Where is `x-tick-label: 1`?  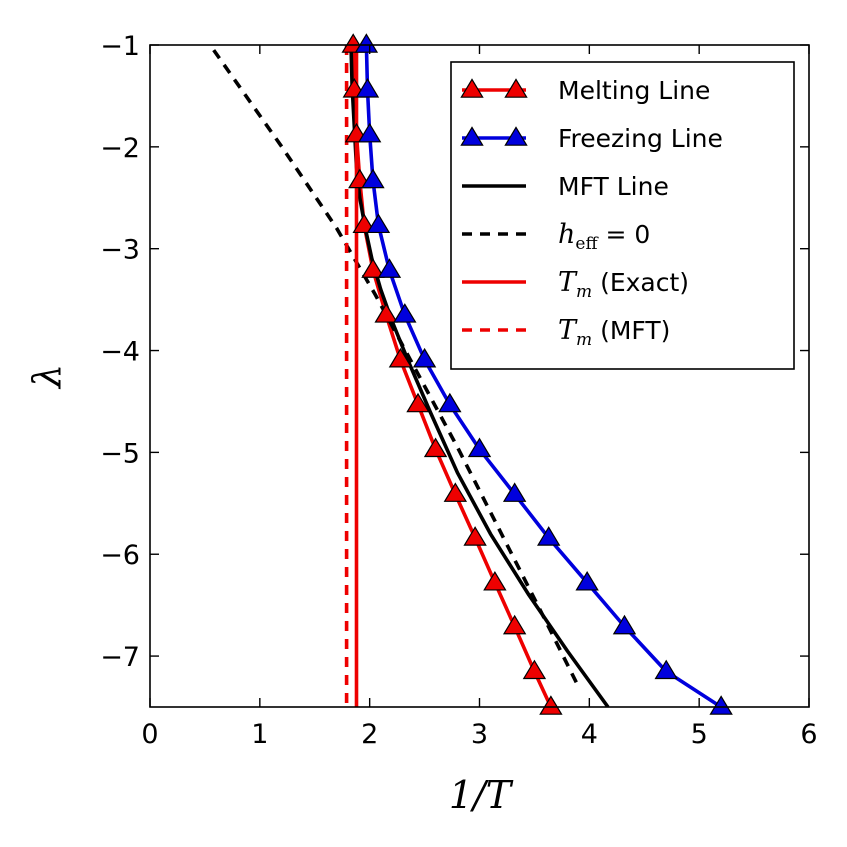 x-tick-label: 1 is located at coordinates (259, 734).